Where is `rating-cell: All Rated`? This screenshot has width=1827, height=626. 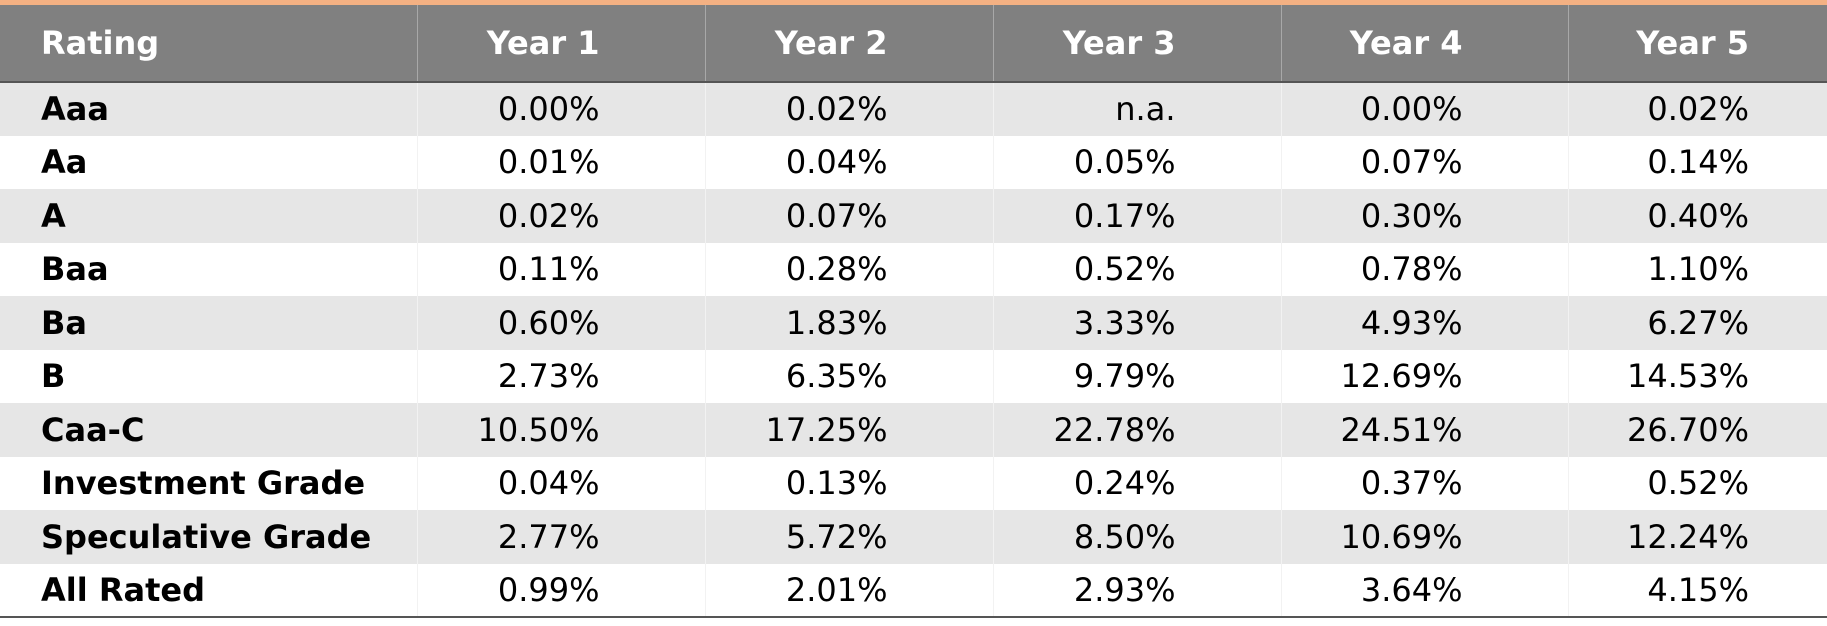 rating-cell: All Rated is located at coordinates (209, 590).